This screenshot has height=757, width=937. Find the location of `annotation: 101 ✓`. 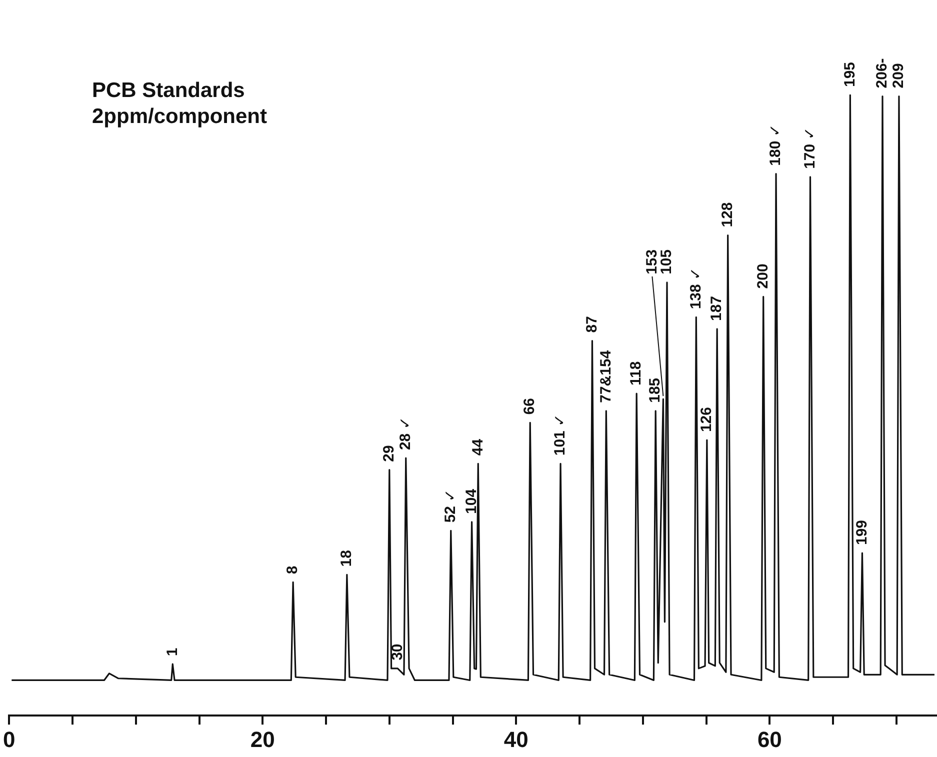

annotation: 101 ✓ is located at coordinates (560, 435).